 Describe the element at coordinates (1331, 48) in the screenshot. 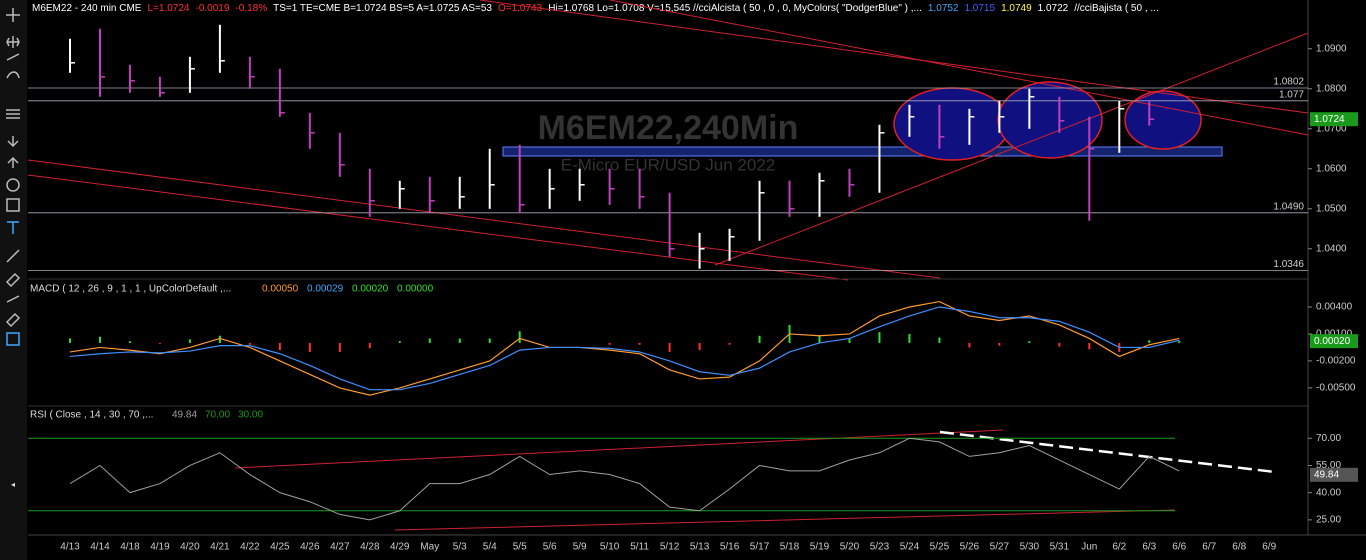

I see `y-tick-label: 1.0900` at that location.